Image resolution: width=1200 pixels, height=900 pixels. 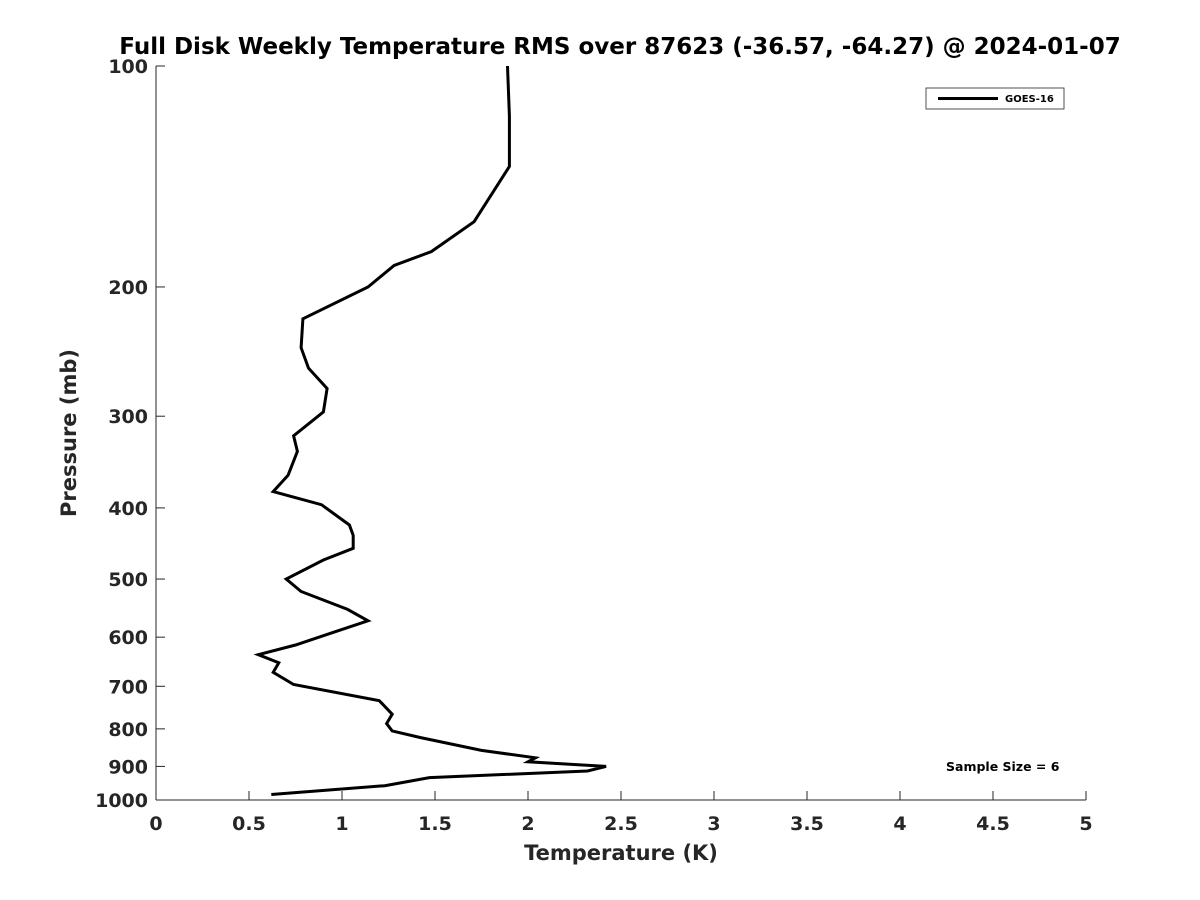 What do you see at coordinates (155, 824) in the screenshot?
I see `x-tick-label: 0` at bounding box center [155, 824].